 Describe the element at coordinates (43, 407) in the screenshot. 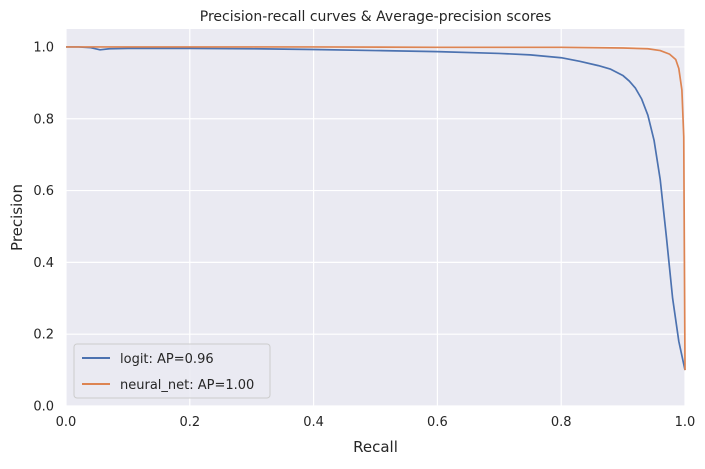

I see `y-tick-label-0: 0.0` at that location.